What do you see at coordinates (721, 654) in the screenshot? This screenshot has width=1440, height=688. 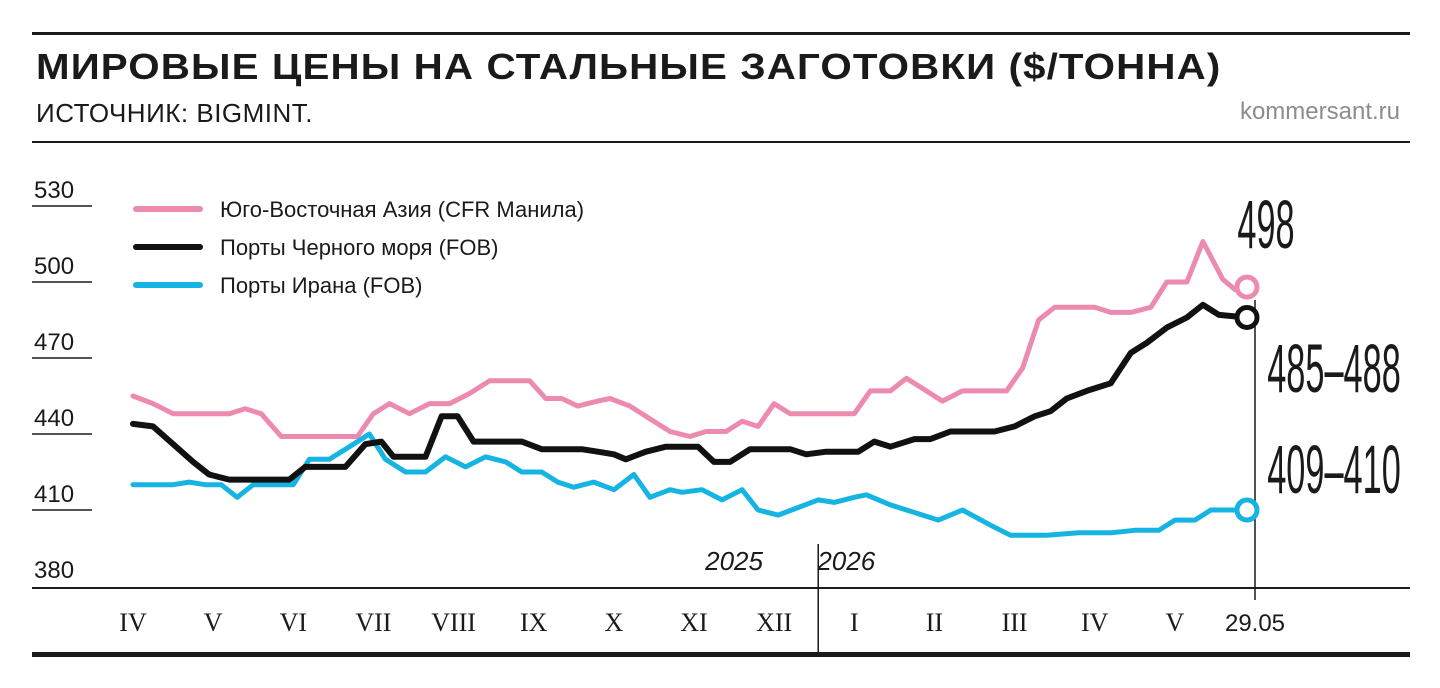 I see `bottom-rule` at bounding box center [721, 654].